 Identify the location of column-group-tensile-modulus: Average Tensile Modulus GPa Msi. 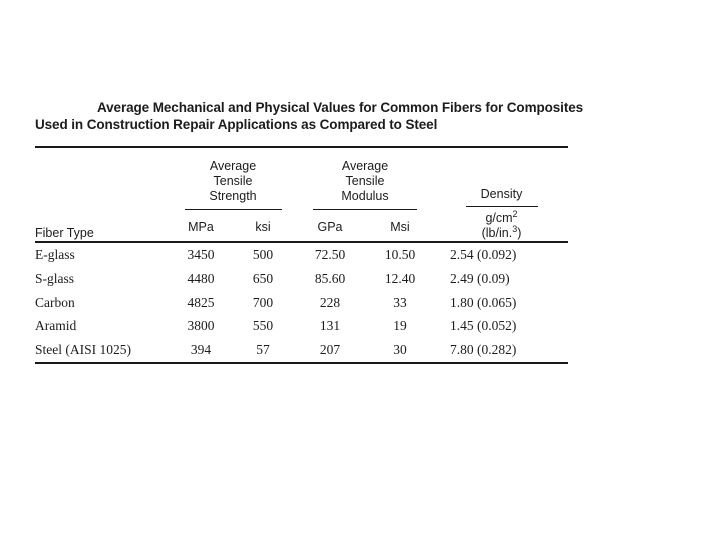
(365, 194).